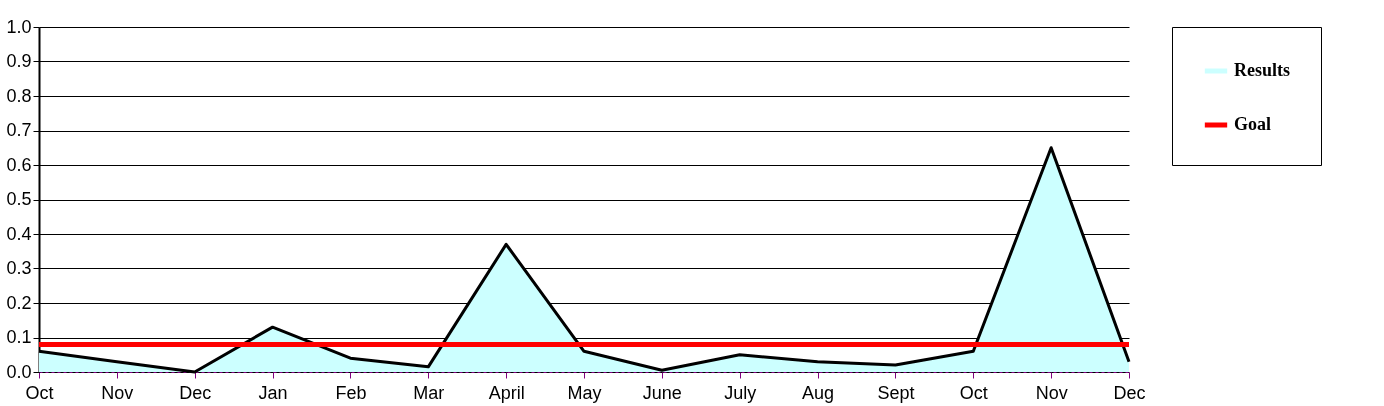 The height and width of the screenshot is (406, 1384). I want to click on y-tick-label: 0.4, so click(19, 233).